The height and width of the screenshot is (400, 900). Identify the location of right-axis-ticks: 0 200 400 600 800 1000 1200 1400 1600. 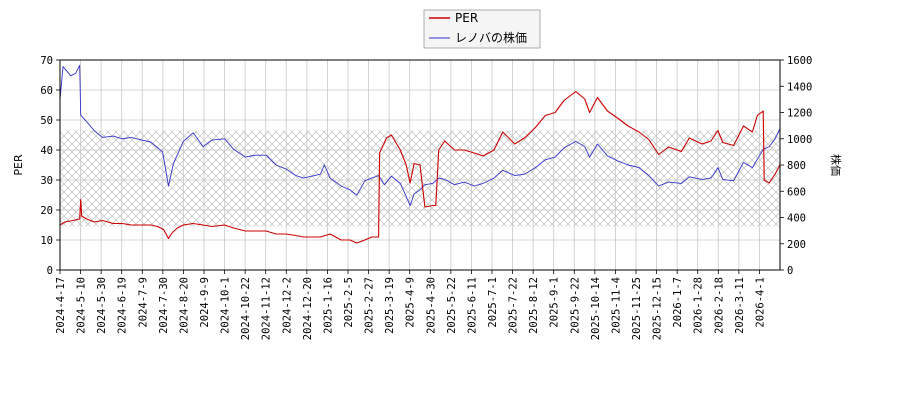
(796, 166).